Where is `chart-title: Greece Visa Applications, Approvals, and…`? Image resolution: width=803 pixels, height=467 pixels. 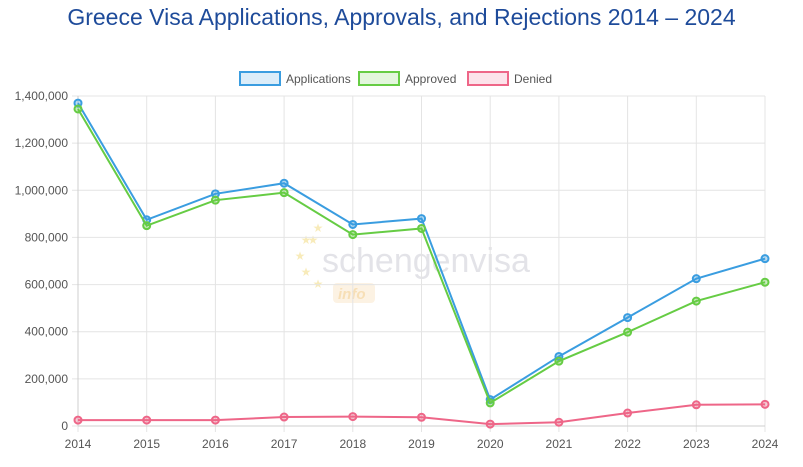 chart-title: Greece Visa Applications, Approvals, and… is located at coordinates (401, 17).